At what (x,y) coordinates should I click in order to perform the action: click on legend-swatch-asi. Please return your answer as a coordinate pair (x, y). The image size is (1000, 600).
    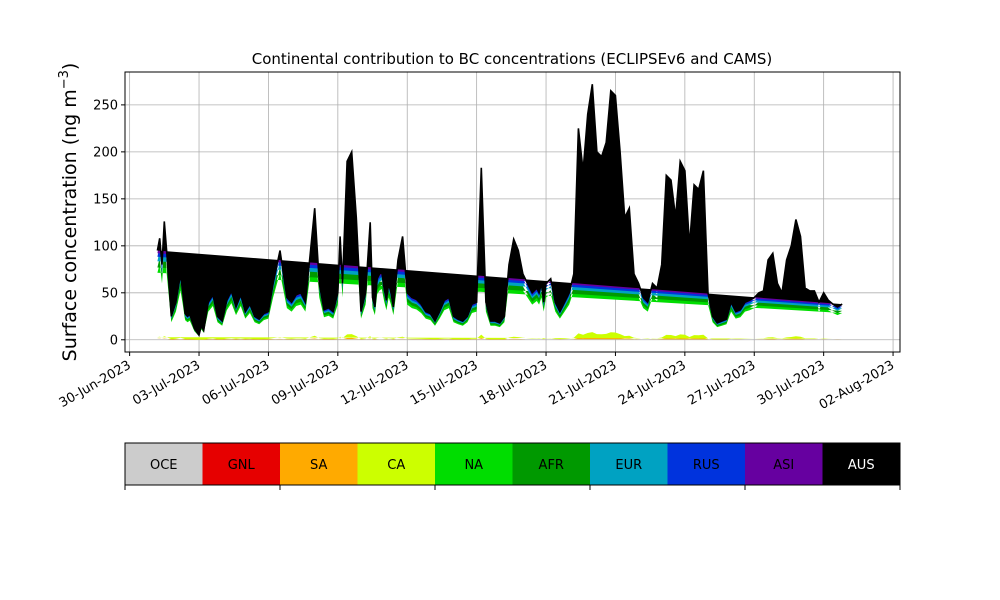
    Looking at the image, I should click on (784, 464).